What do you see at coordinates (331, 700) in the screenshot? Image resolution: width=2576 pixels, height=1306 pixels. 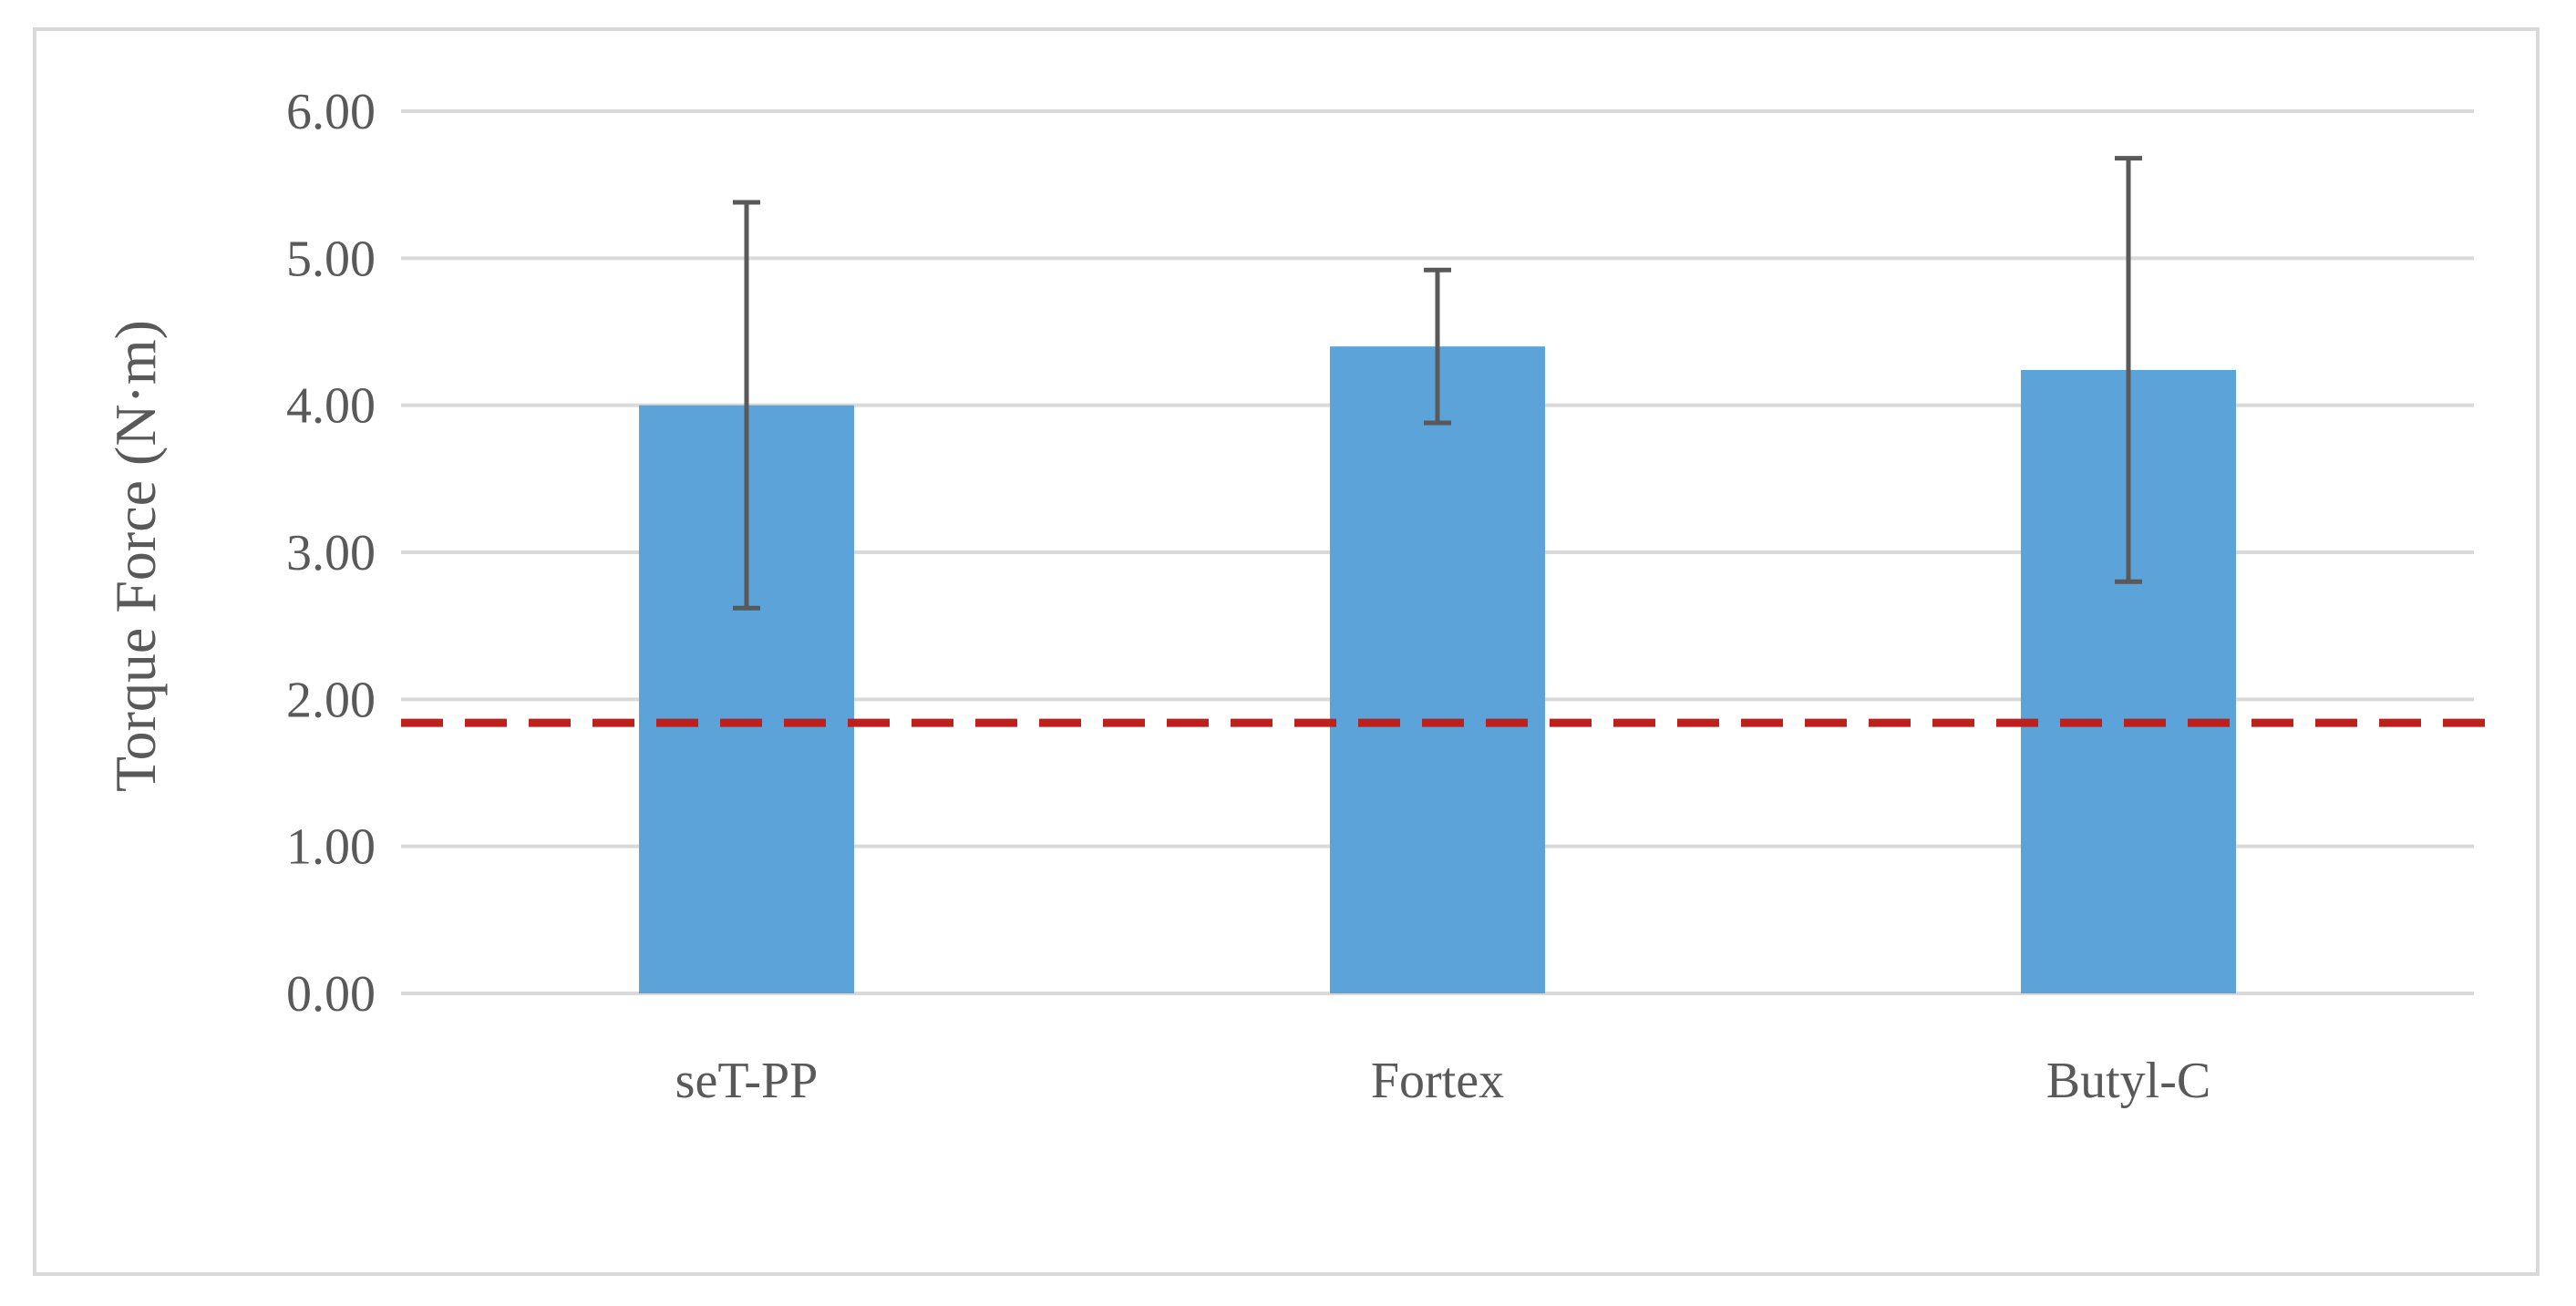 I see `y-tick-label: 2.00` at bounding box center [331, 700].